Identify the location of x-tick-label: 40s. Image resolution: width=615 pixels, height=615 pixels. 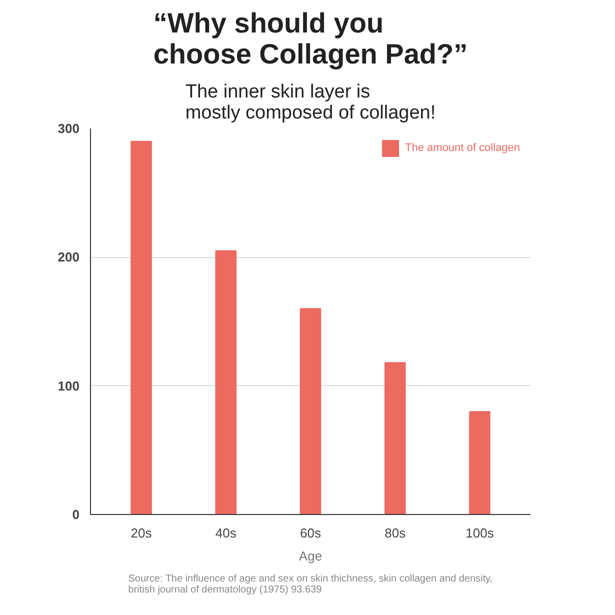
(226, 533).